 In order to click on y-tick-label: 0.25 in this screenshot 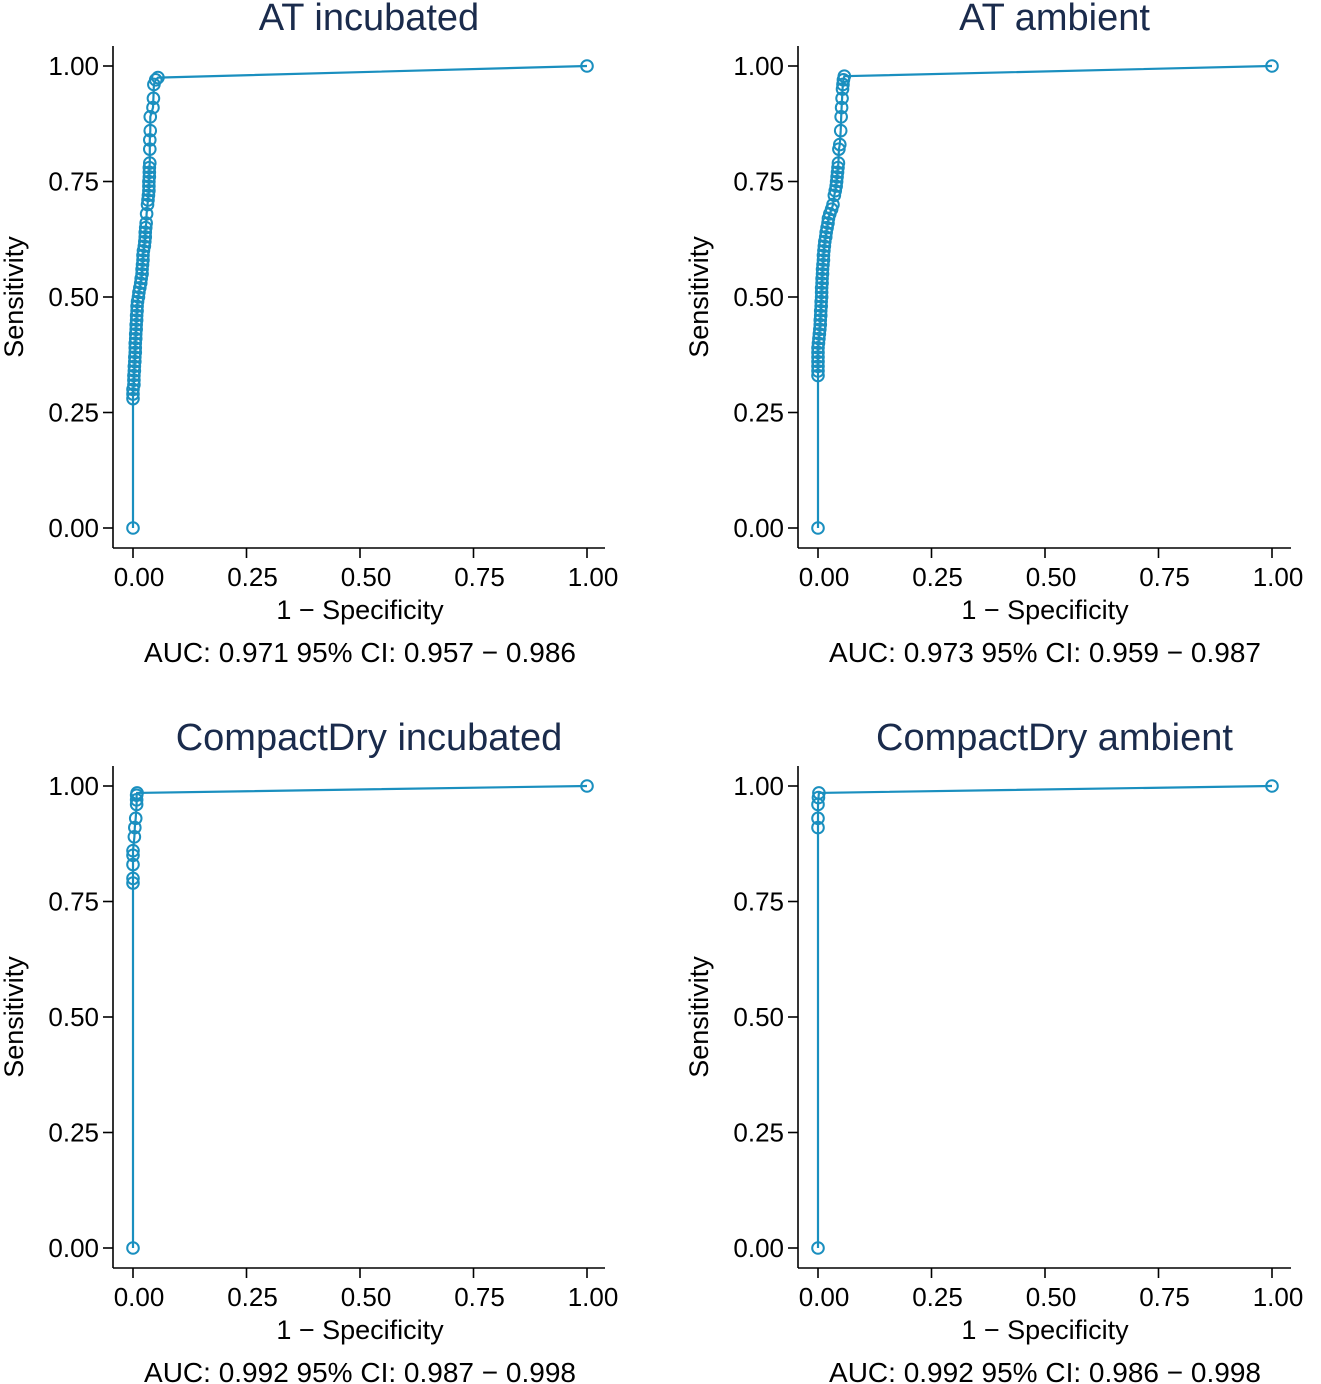, I will do `click(758, 1133)`.